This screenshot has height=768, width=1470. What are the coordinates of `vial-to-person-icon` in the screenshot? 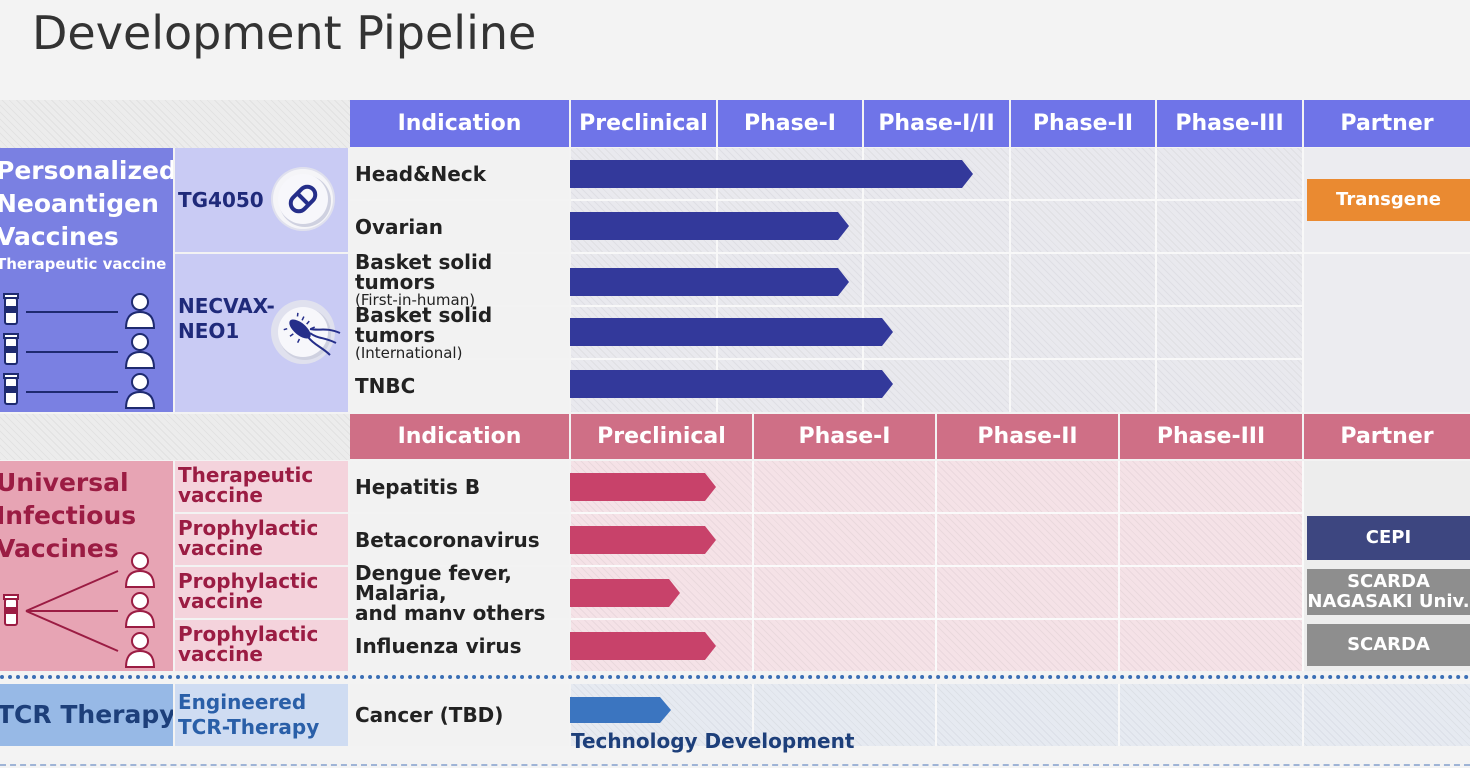 It's located at (79, 351).